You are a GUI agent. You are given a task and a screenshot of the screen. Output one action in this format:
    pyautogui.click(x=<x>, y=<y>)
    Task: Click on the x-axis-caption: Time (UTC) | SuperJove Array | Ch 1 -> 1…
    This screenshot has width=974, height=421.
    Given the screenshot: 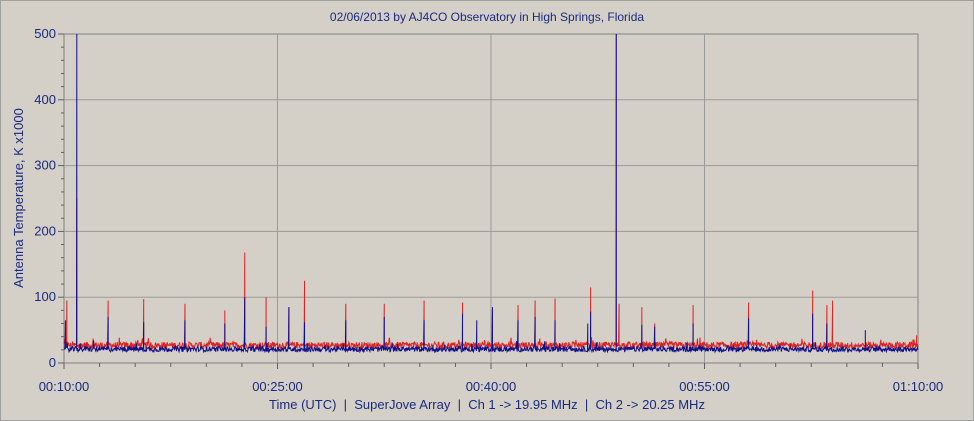 What is the action you would take?
    pyautogui.click(x=487, y=404)
    